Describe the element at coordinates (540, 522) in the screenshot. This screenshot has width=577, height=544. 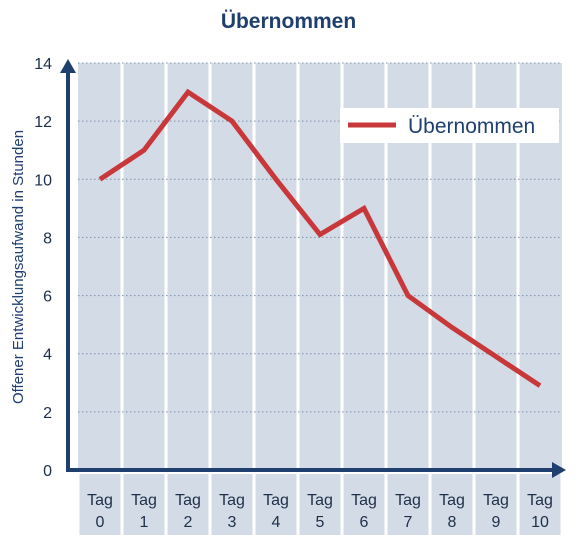
I see `x-tick-label: 10` at that location.